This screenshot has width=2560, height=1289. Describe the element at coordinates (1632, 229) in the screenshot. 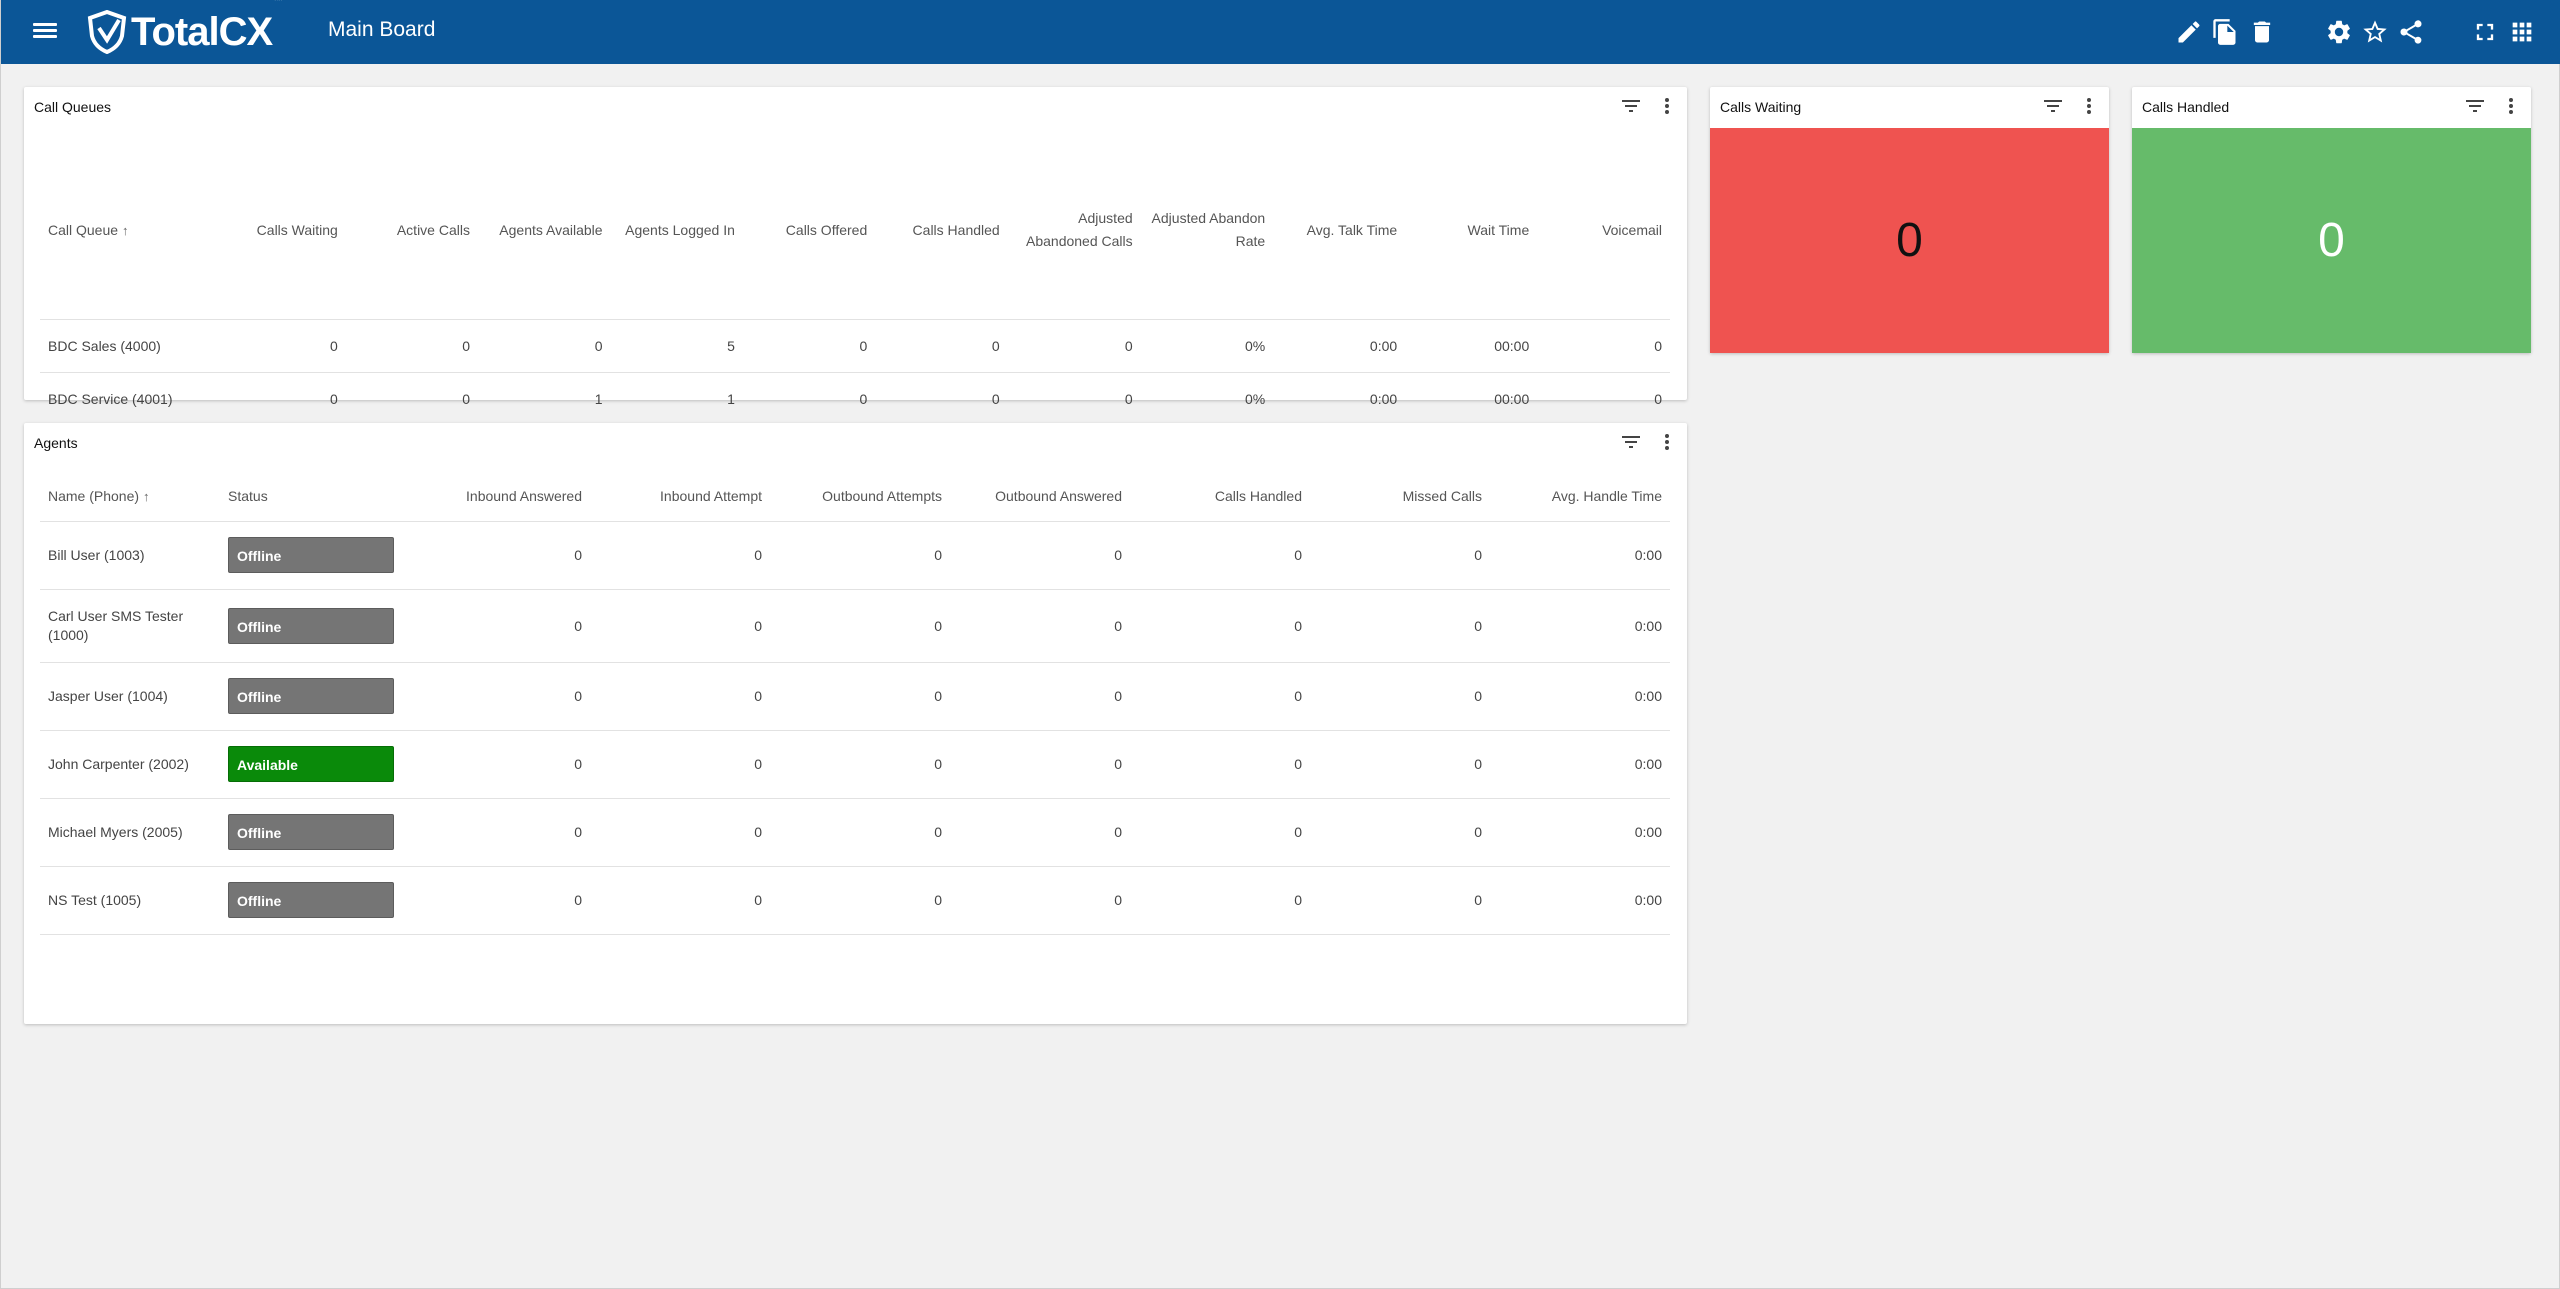

I see `column-header-label: Voicemail` at that location.